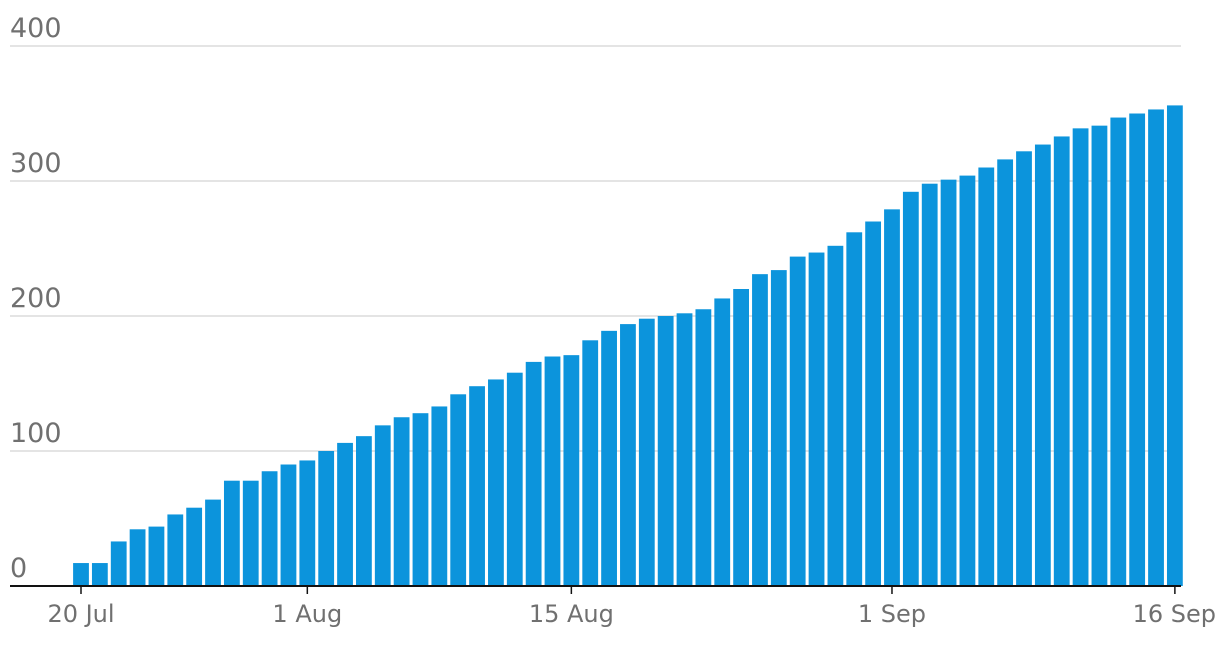 This screenshot has height=650, width=1220. Describe the element at coordinates (1174, 614) in the screenshot. I see `x-tick-label: 16 Sep` at that location.